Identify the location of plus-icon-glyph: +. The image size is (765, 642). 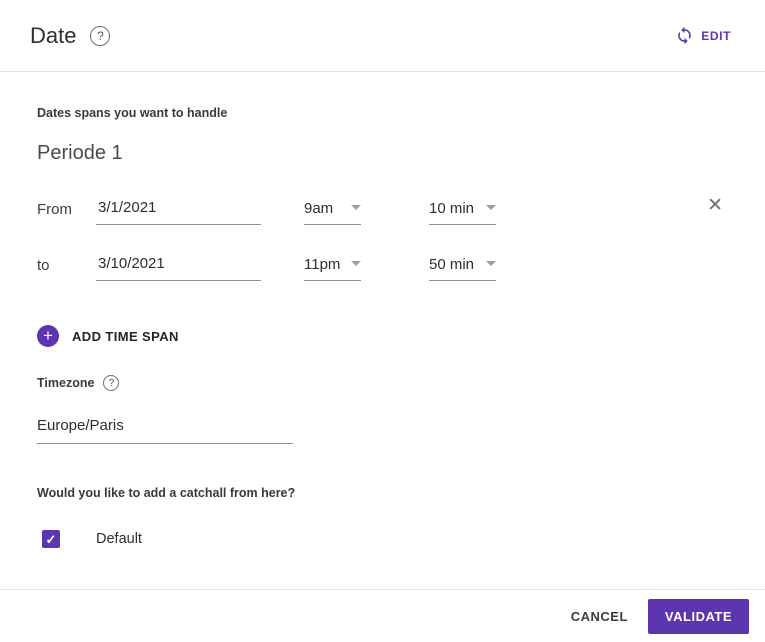
(48, 335).